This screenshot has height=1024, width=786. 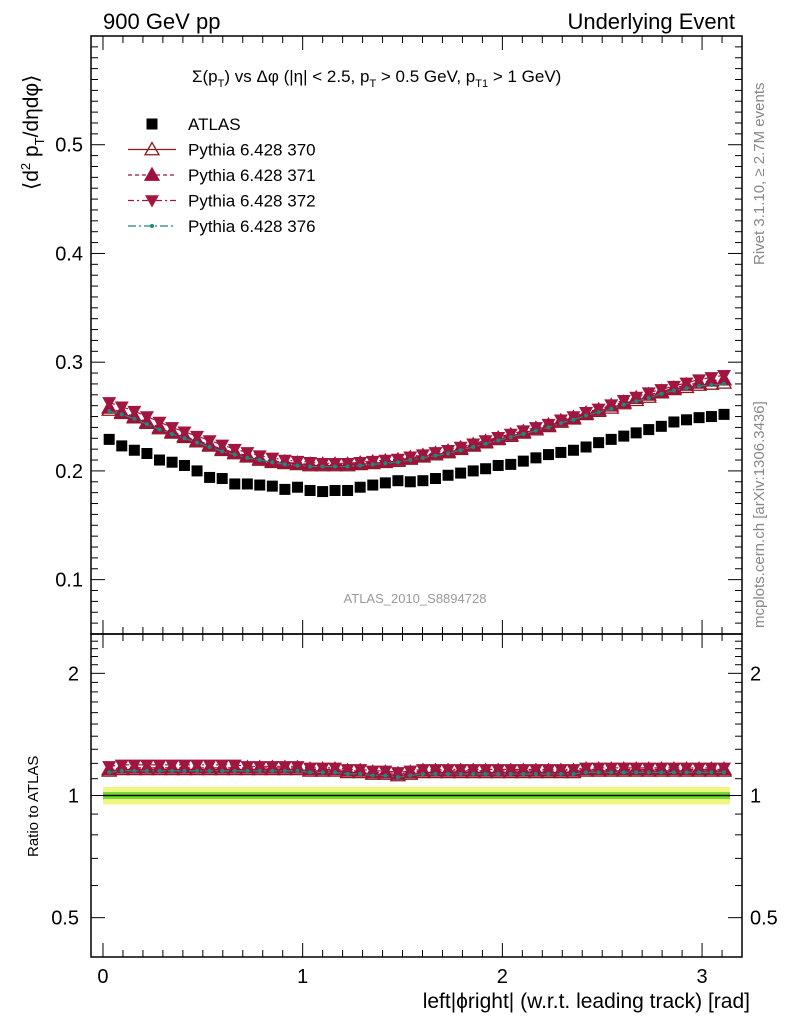 I want to click on legend-marker-atlas, so click(x=152, y=124).